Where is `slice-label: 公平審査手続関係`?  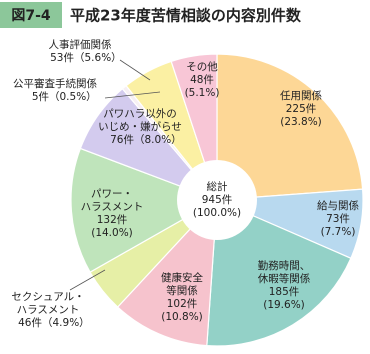 slice-label: 公平審査手続関係 is located at coordinates (55, 83).